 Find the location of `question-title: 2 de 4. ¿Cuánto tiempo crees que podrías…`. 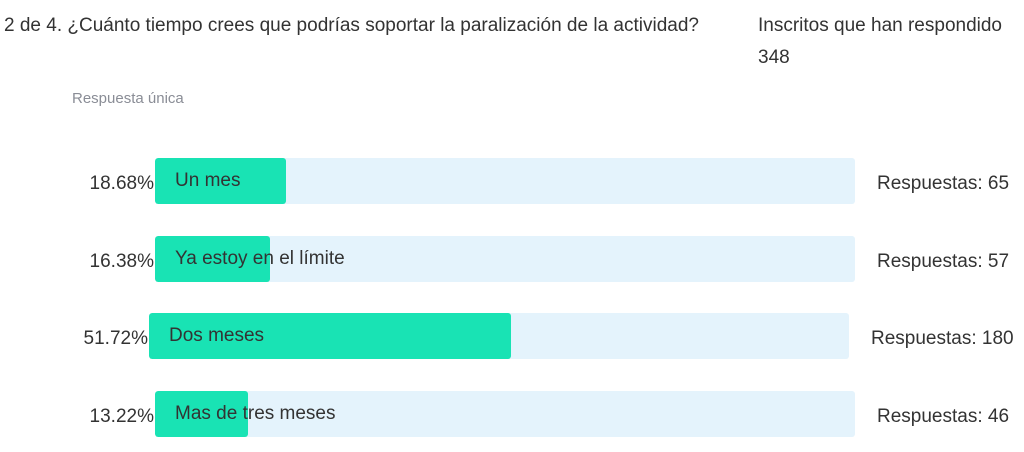

question-title: 2 de 4. ¿Cuánto tiempo crees que podrías… is located at coordinates (351, 25).